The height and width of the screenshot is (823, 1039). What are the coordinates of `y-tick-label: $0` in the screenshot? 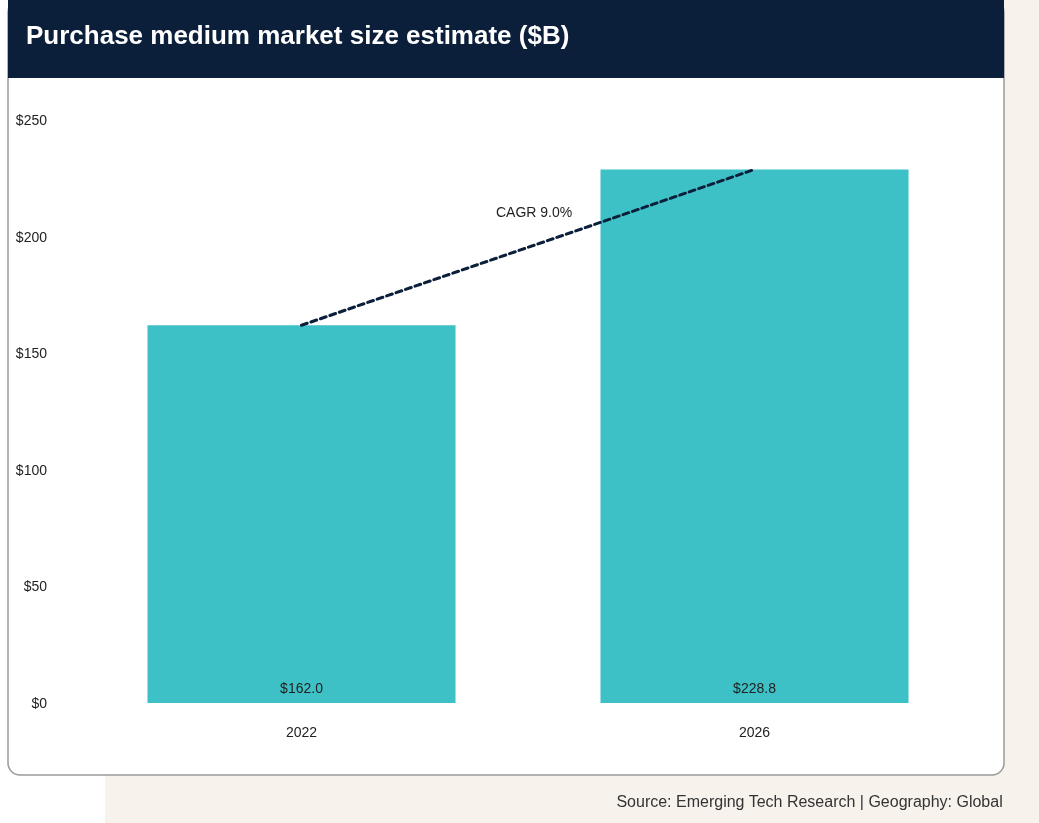 It's located at (39, 703).